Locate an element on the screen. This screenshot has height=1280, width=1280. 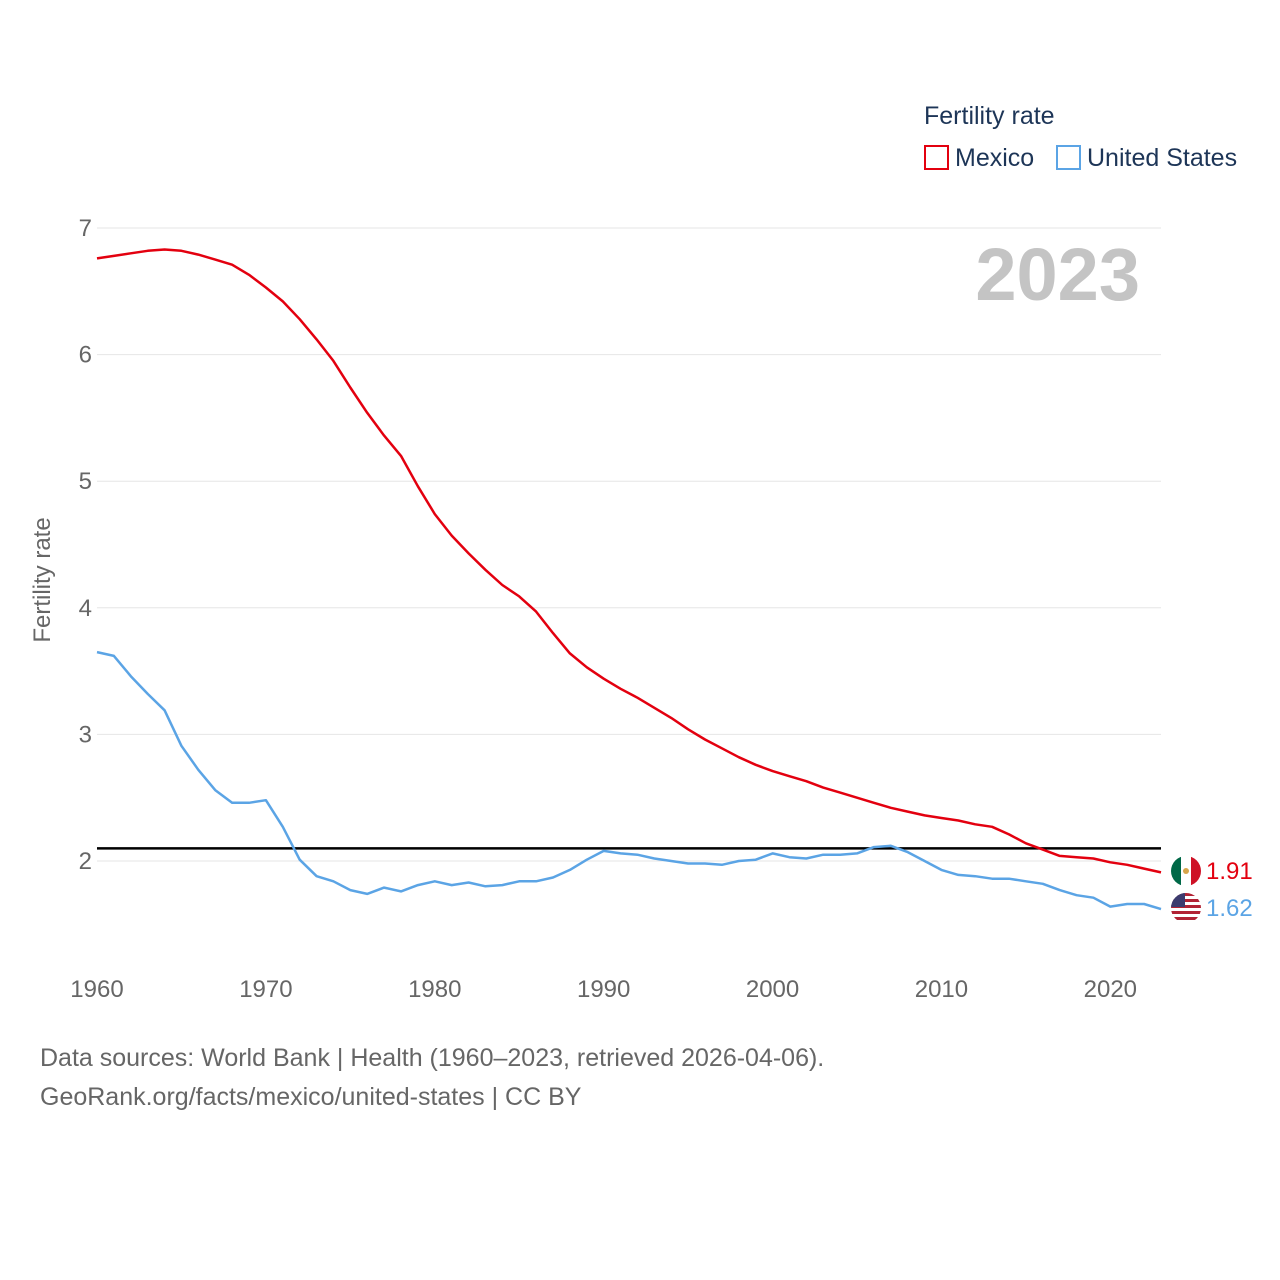
y-axis-label: Fertility rate is located at coordinates (42, 579).